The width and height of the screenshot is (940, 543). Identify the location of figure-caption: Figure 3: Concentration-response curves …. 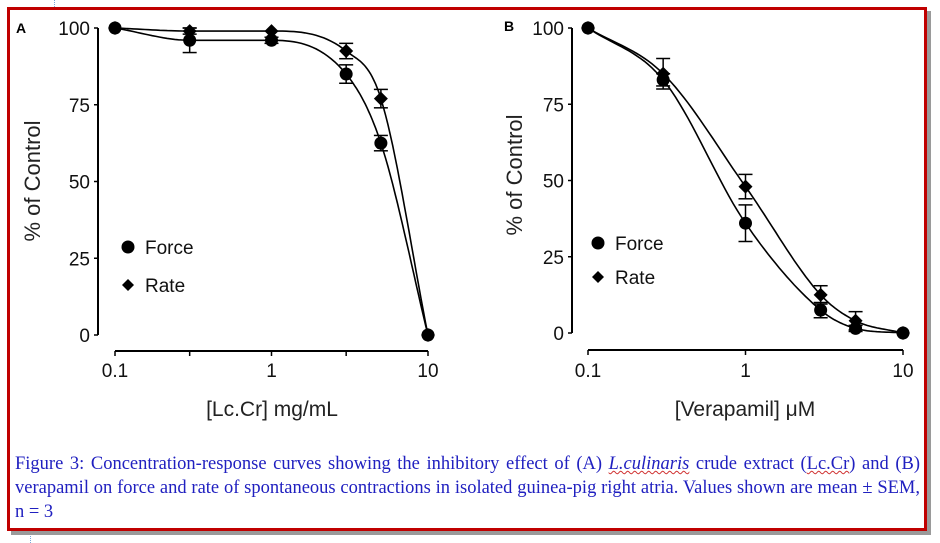
(467, 488).